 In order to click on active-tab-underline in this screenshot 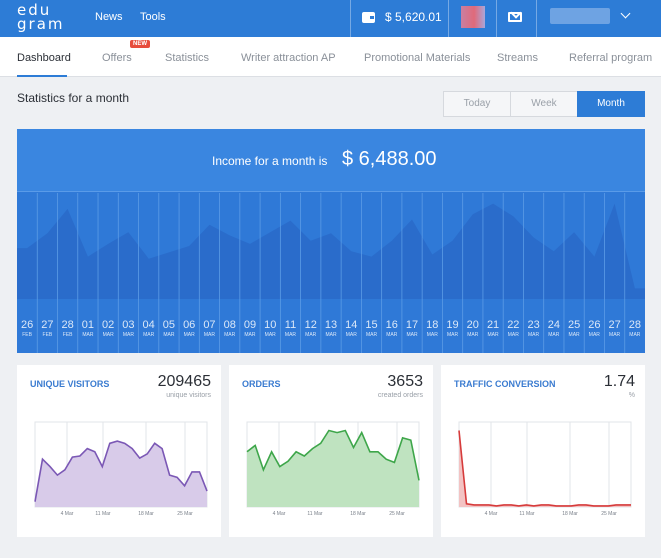, I will do `click(42, 76)`.